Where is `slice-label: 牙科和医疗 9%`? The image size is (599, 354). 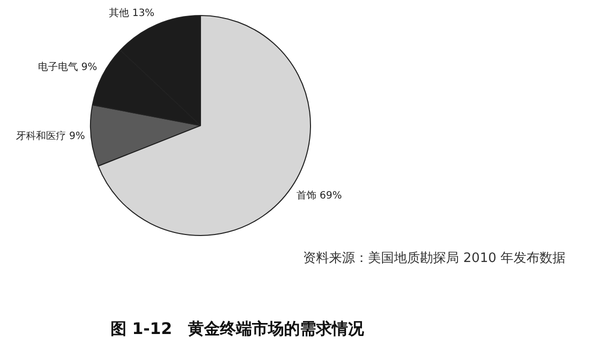 slice-label: 牙科和医疗 9% is located at coordinates (51, 136).